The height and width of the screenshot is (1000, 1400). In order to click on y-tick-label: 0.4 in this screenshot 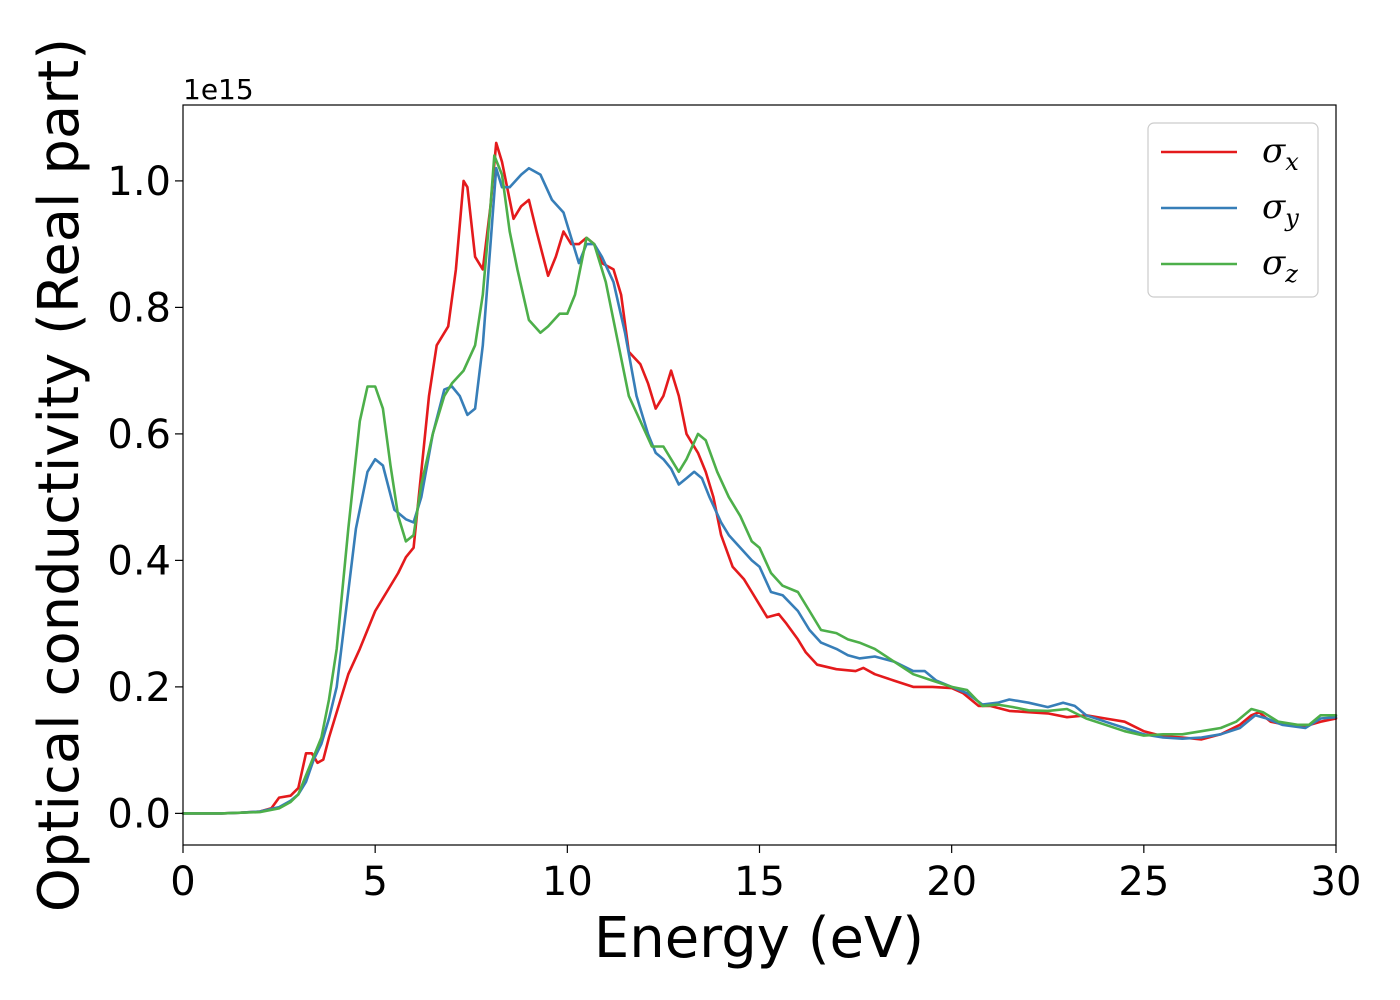, I will do `click(139, 561)`.